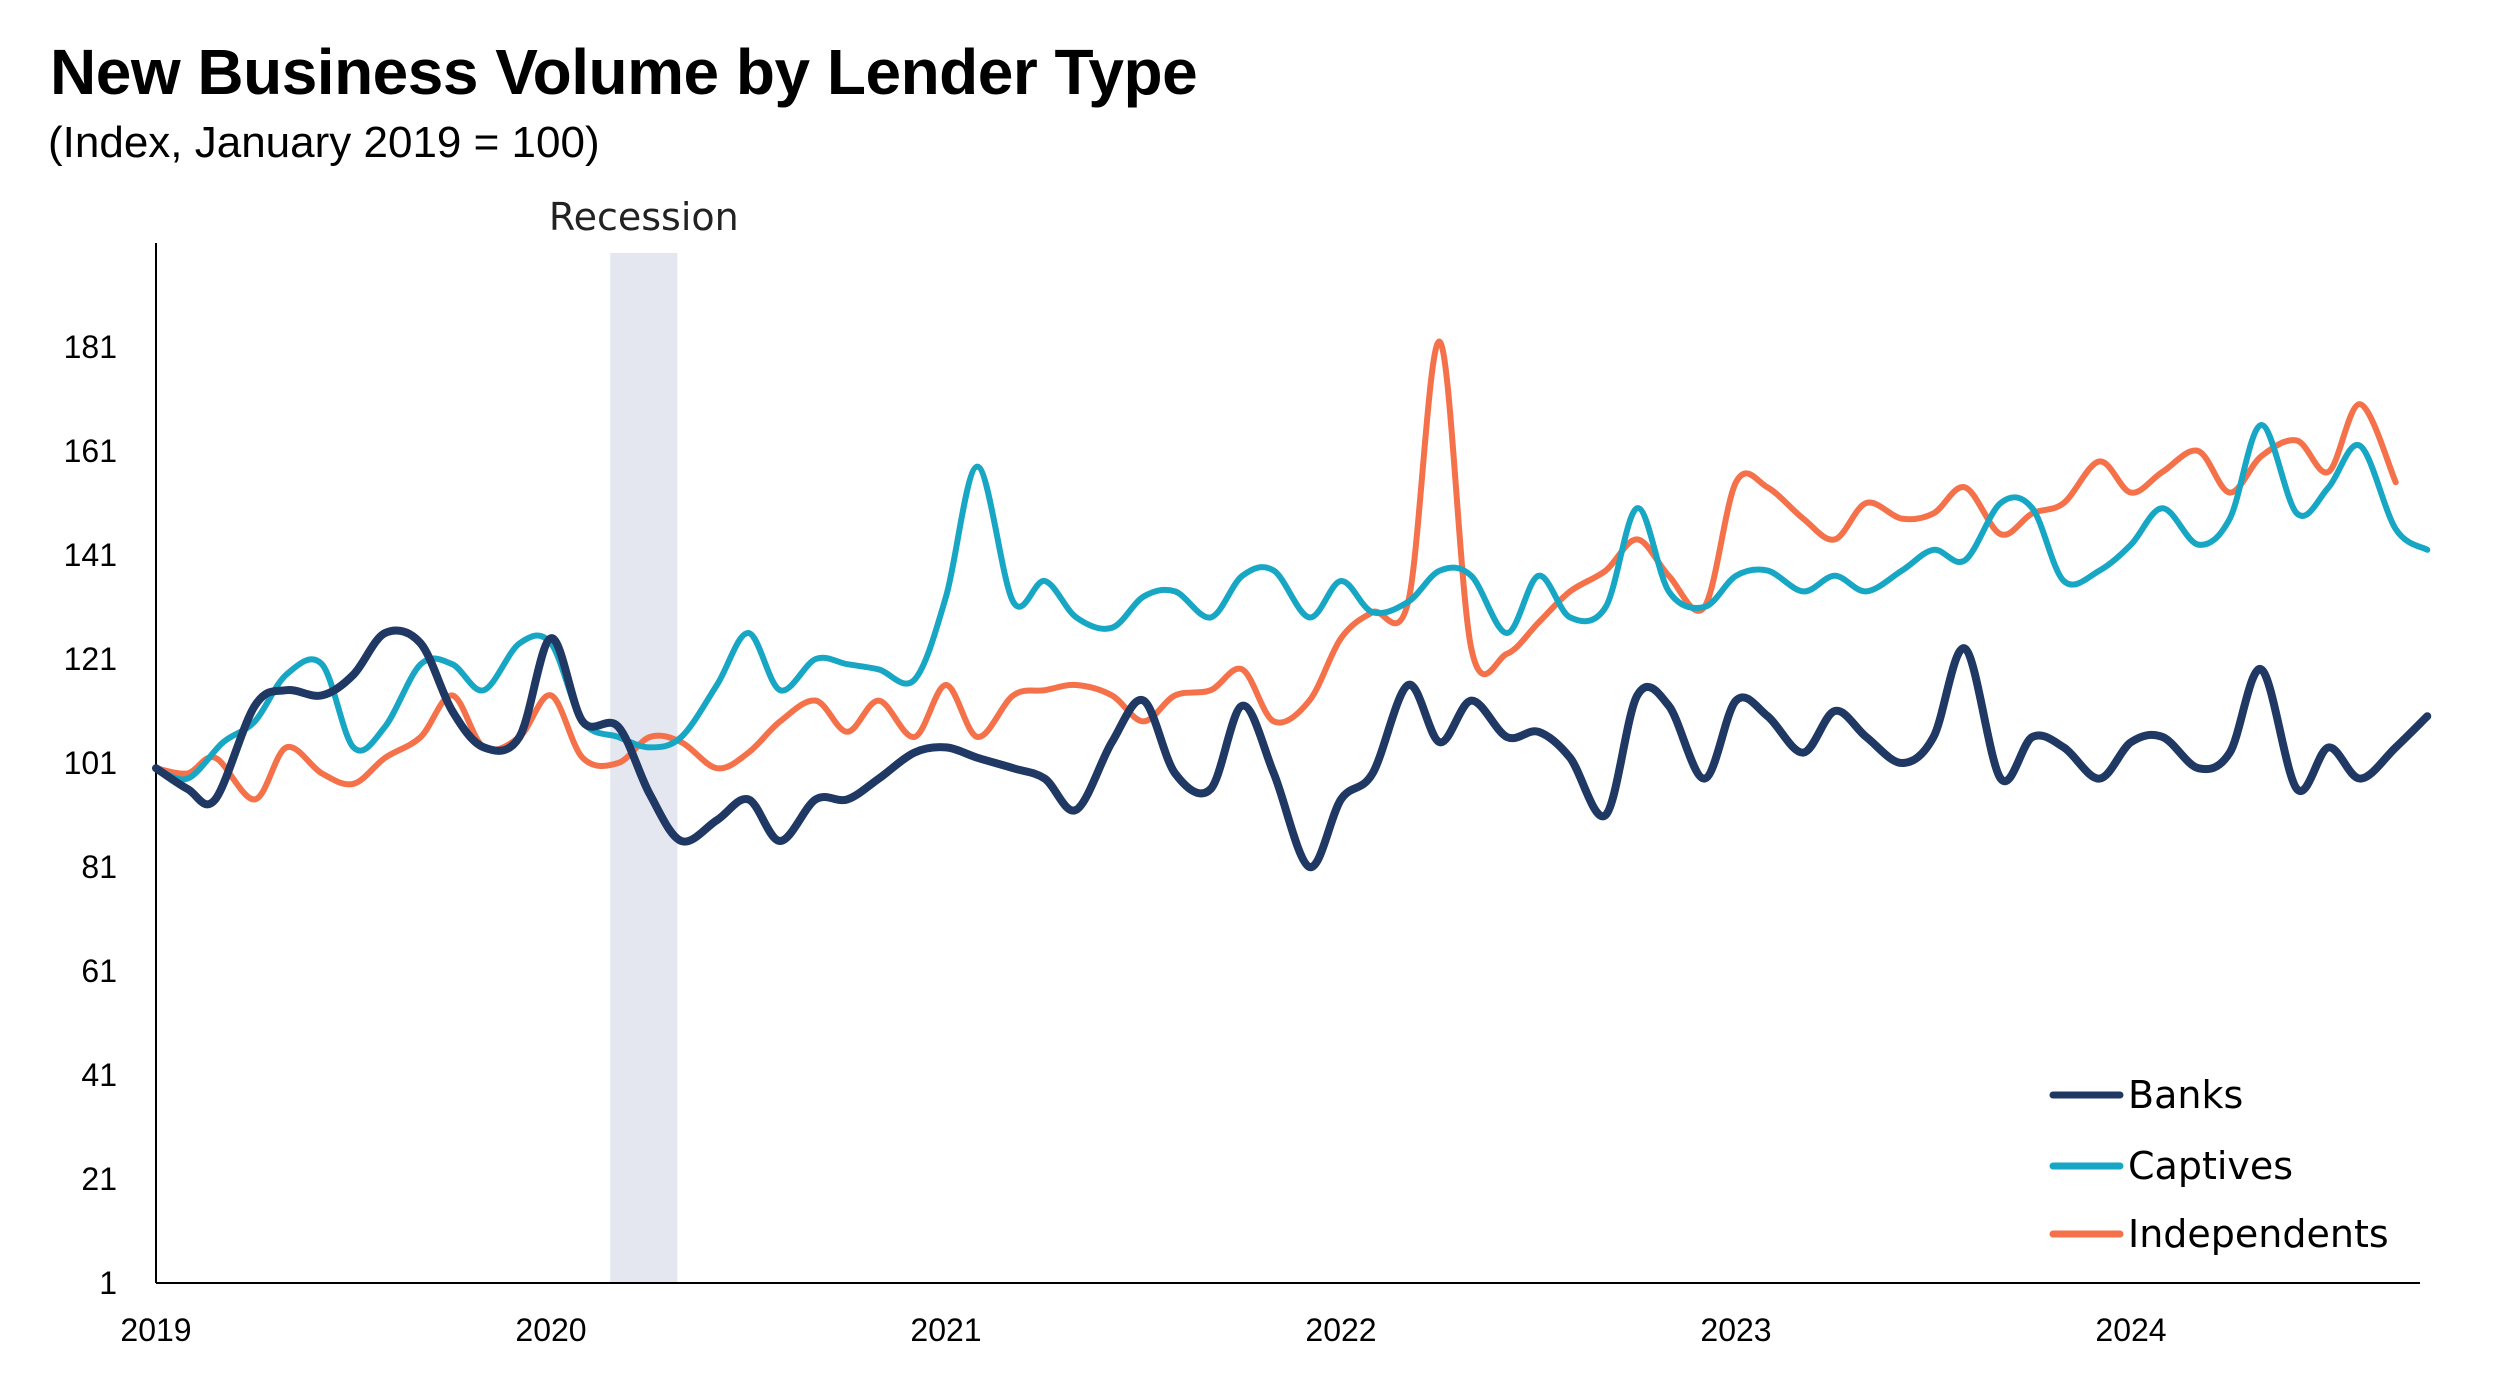 The height and width of the screenshot is (1390, 2500). Describe the element at coordinates (155, 1330) in the screenshot. I see `x-tick-label: 2019` at that location.